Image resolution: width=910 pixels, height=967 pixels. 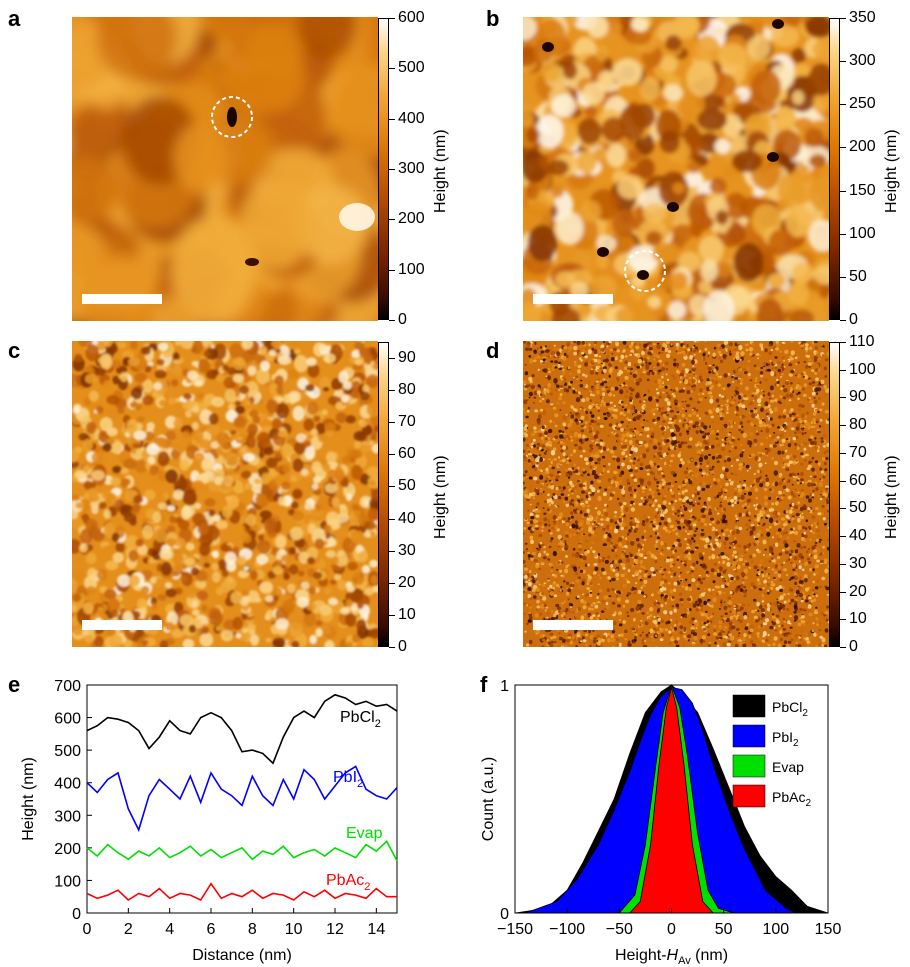 What do you see at coordinates (749, 796) in the screenshot?
I see `legend-swatch-PbAc2` at bounding box center [749, 796].